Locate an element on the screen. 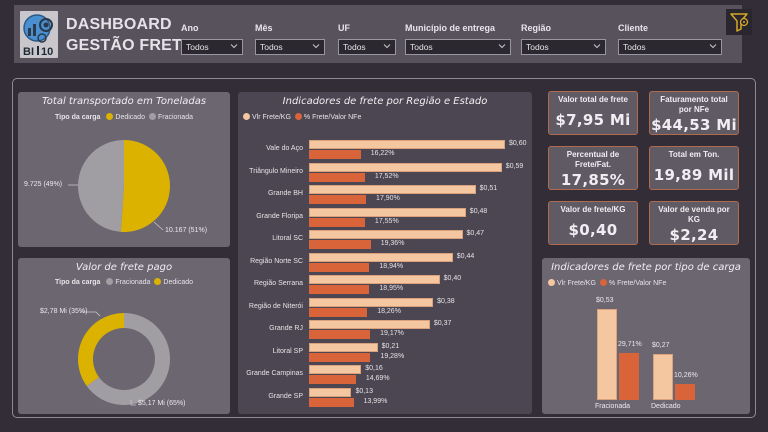  slice-label-dedicado: 10.167 (51%) is located at coordinates (186, 230).